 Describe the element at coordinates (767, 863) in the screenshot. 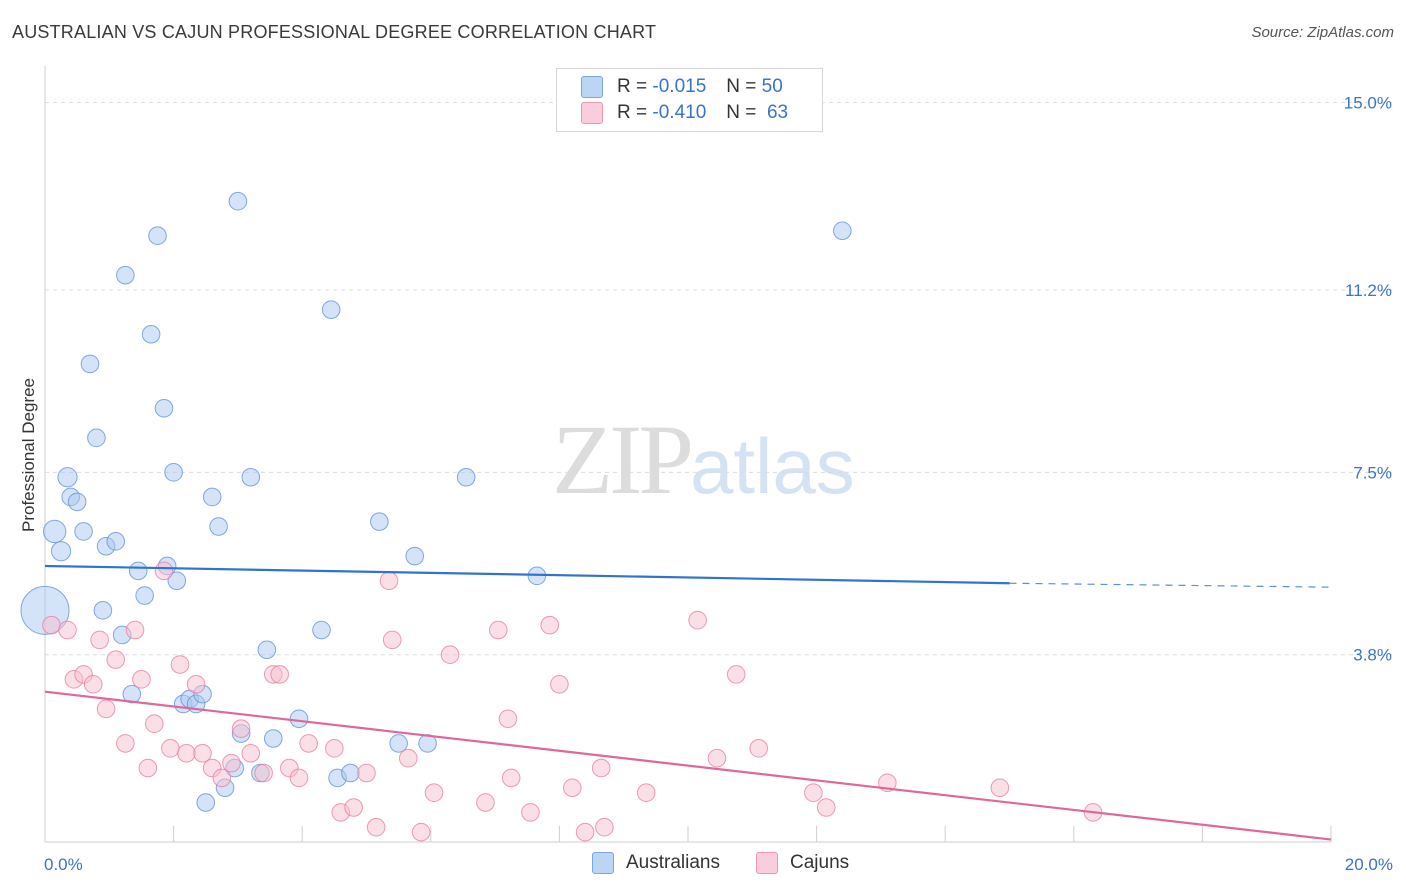

I see `series-swatch-cajuns` at that location.